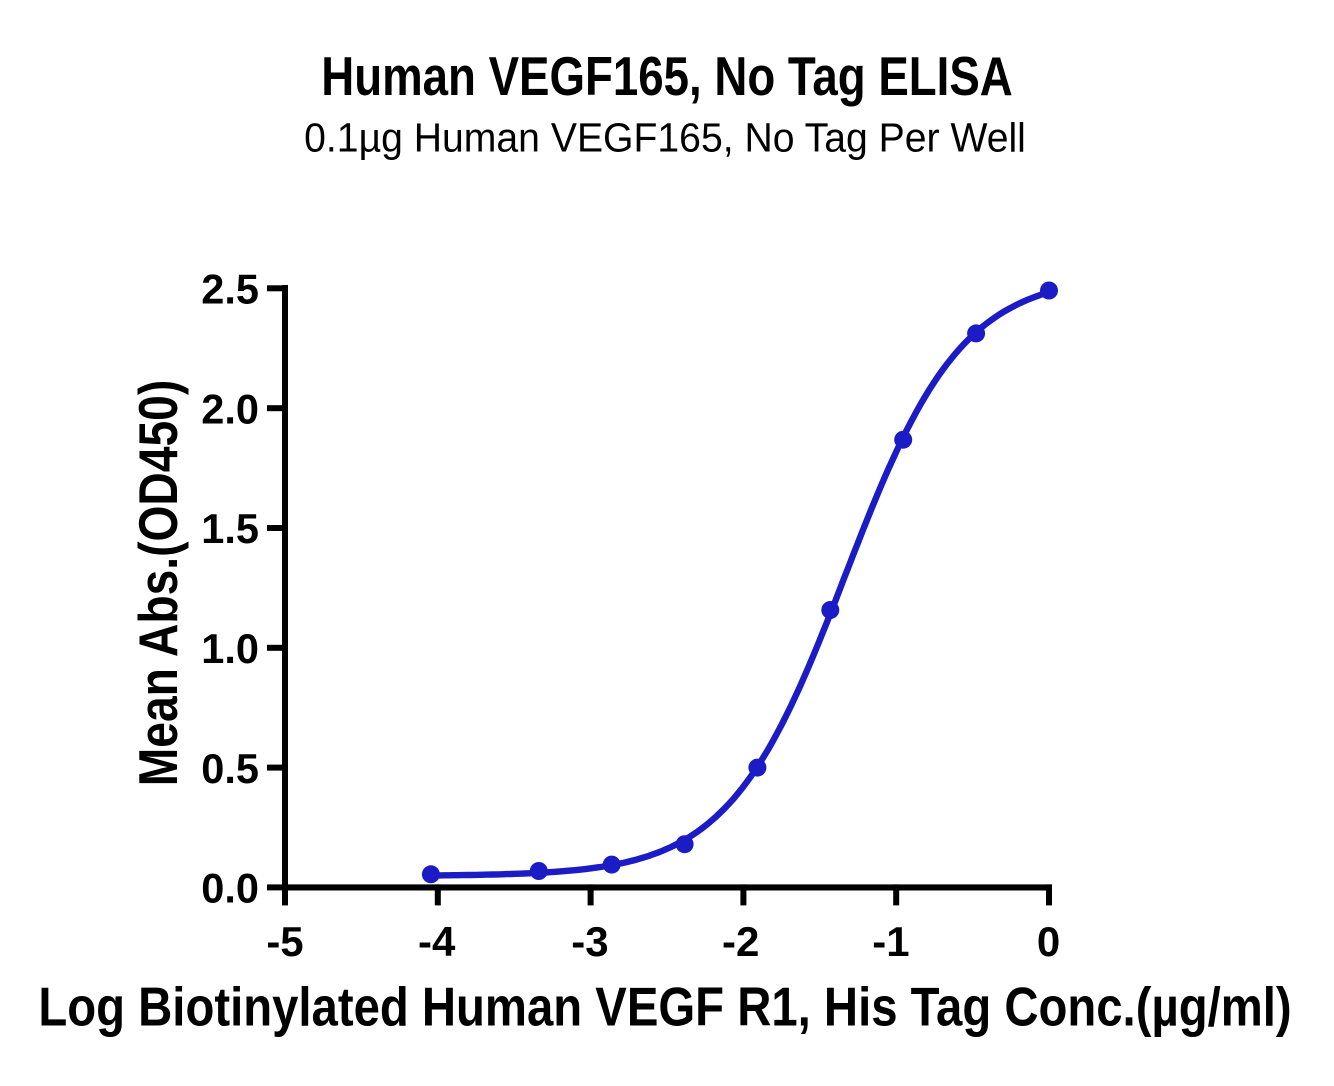  I want to click on svg-text: Mean Abs.(OD450), so click(158, 583).